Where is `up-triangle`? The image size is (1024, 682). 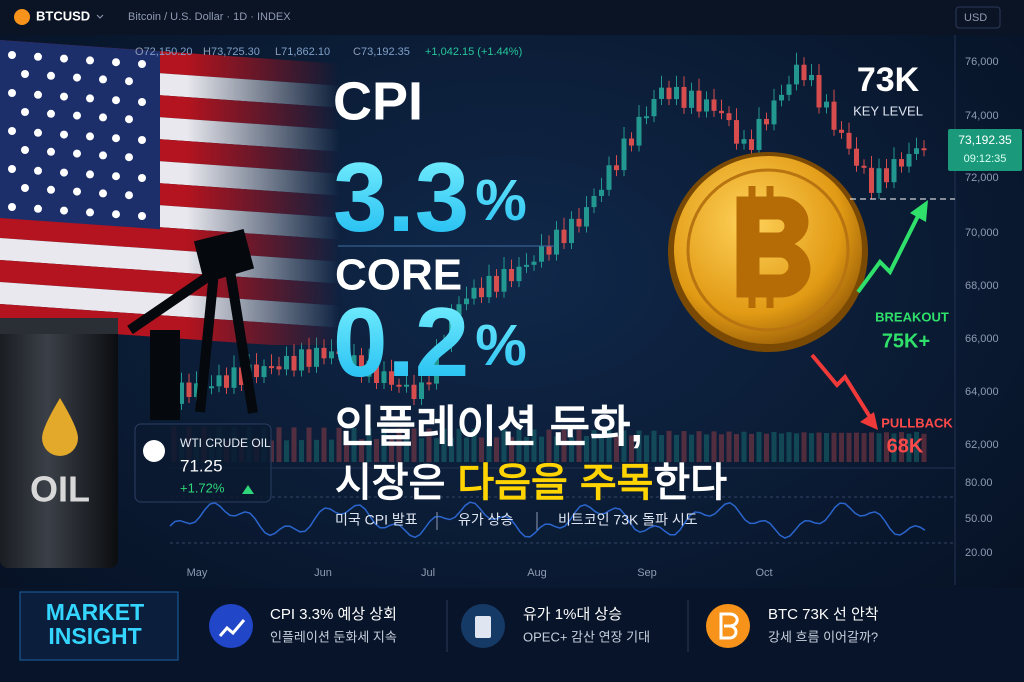 up-triangle is located at coordinates (248, 489).